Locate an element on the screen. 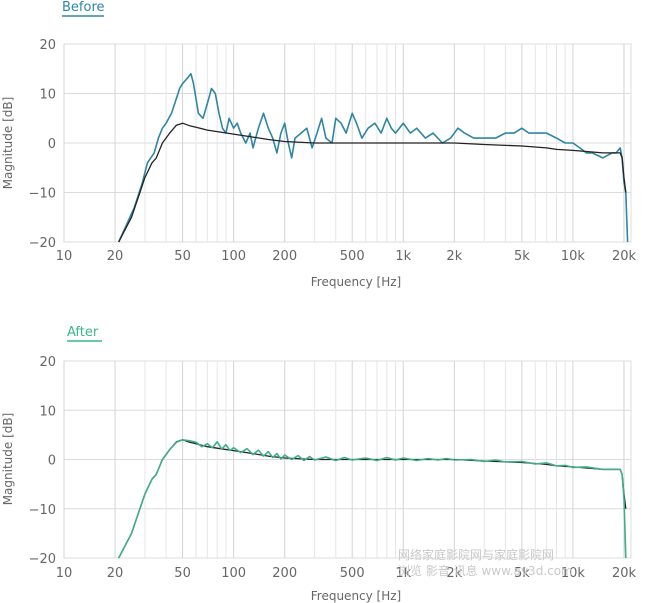 Image resolution: width=646 pixels, height=603 pixels. after-x-ticks: 10 20 50 100 200 500 1k 2k 5k 10k 20k is located at coordinates (346, 573).